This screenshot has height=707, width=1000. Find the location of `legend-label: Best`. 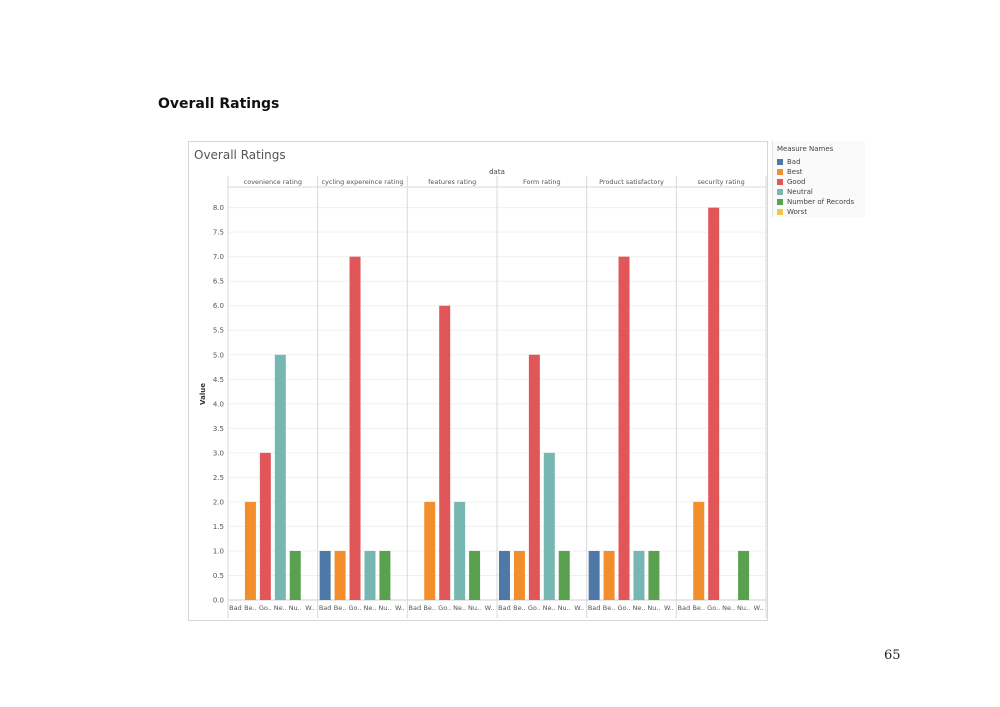

legend-label: Best is located at coordinates (795, 172).